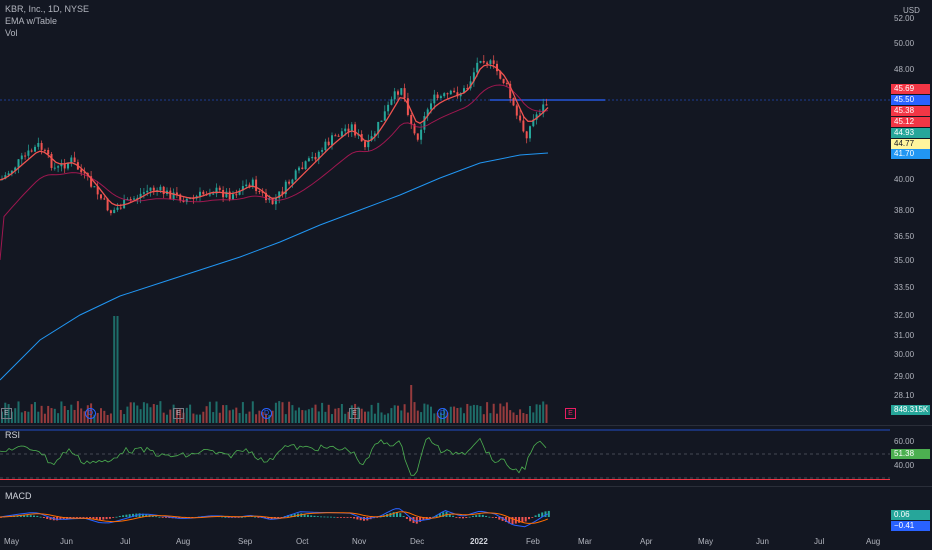 This screenshot has width=932, height=550. What do you see at coordinates (11, 33) in the screenshot?
I see `indicator-volume-label: Vol` at bounding box center [11, 33].